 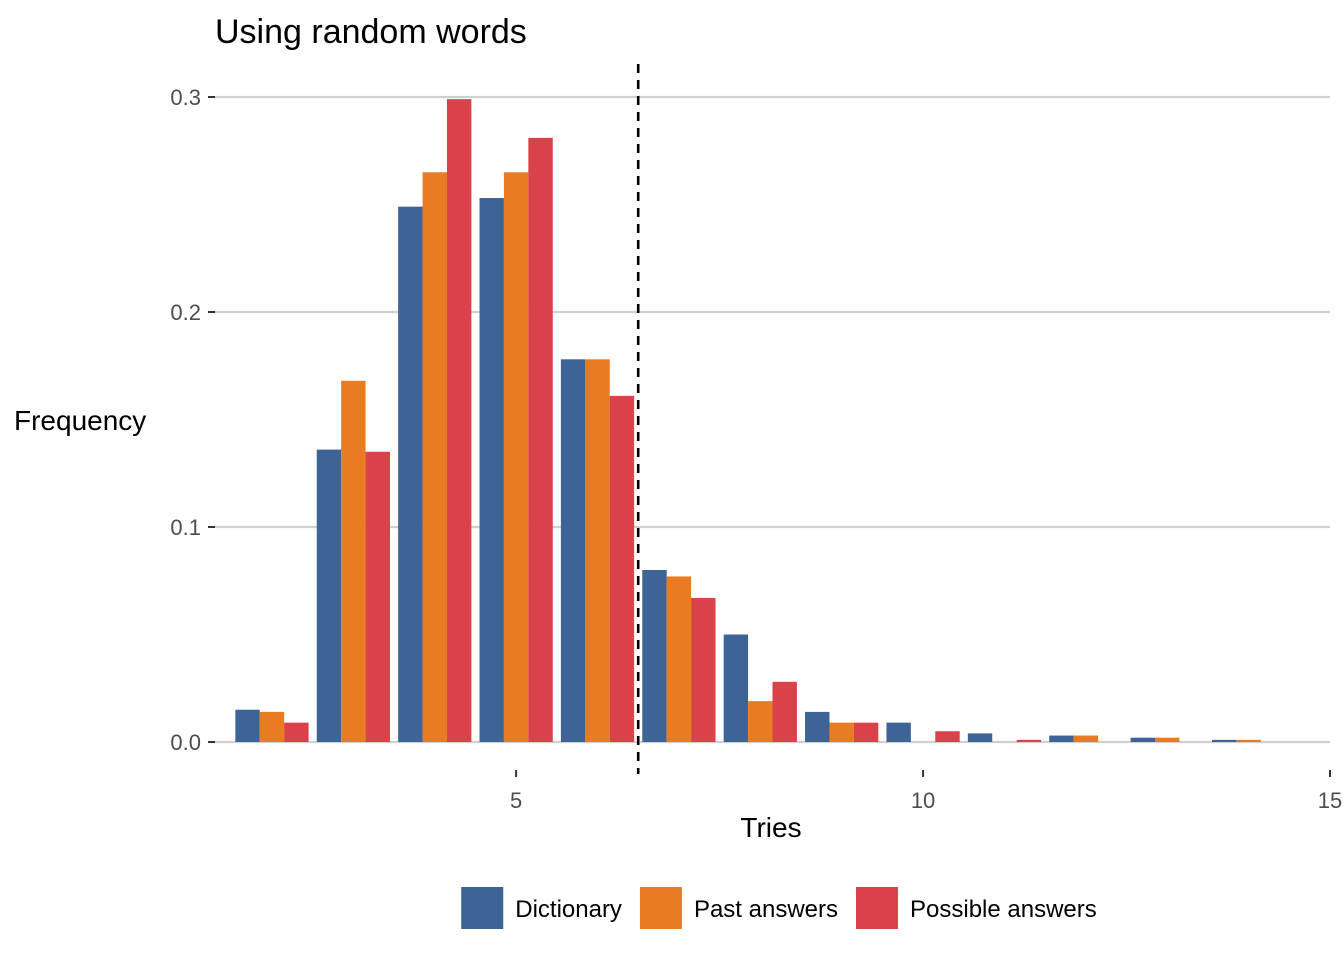 I want to click on x-axis-ticks: 5 10 15, so click(x=926, y=791).